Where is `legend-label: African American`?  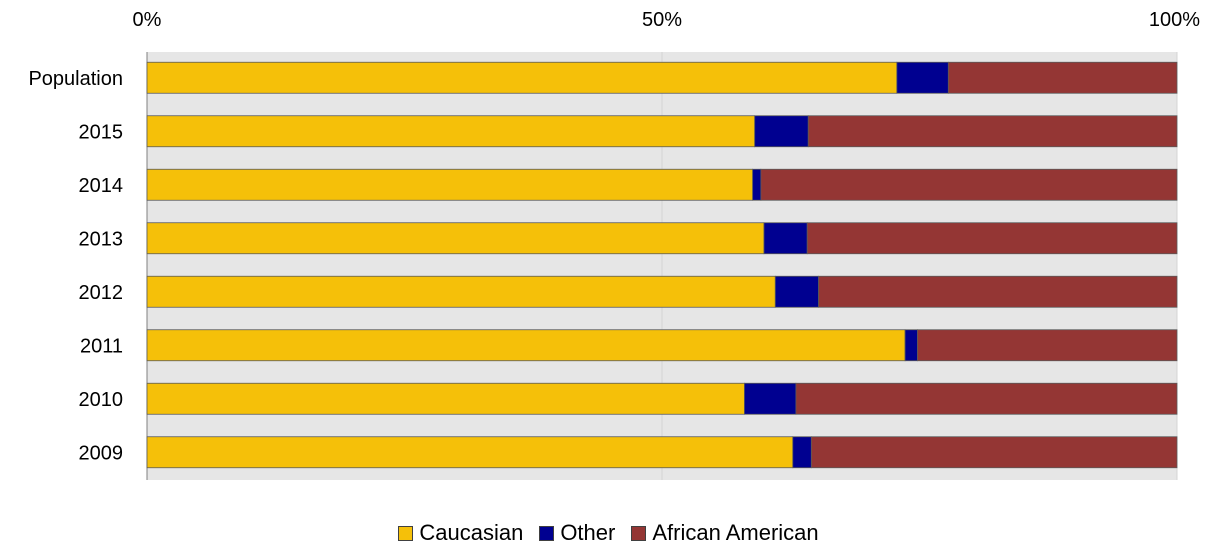
legend-label: African American is located at coordinates (735, 532).